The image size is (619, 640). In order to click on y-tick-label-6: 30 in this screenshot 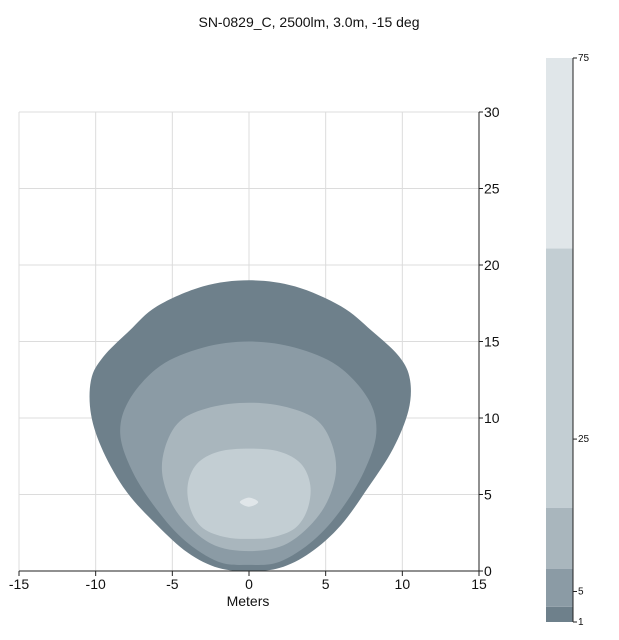, I will do `click(492, 112)`.